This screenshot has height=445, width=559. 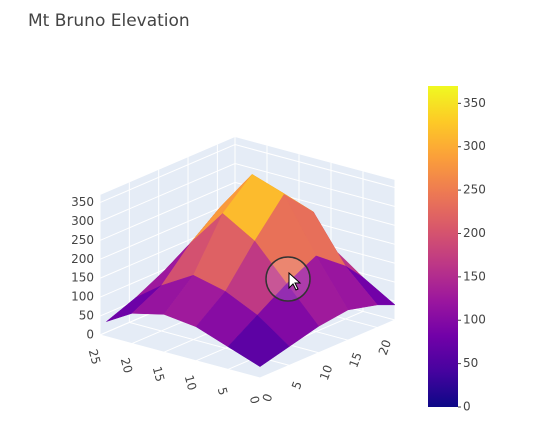 What do you see at coordinates (90, 335) in the screenshot?
I see `z-tick-label: 0` at bounding box center [90, 335].